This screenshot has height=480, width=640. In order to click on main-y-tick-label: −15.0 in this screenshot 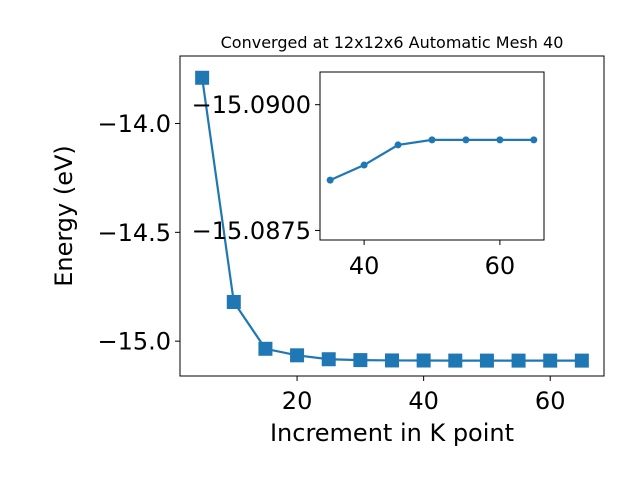, I will do `click(134, 342)`.